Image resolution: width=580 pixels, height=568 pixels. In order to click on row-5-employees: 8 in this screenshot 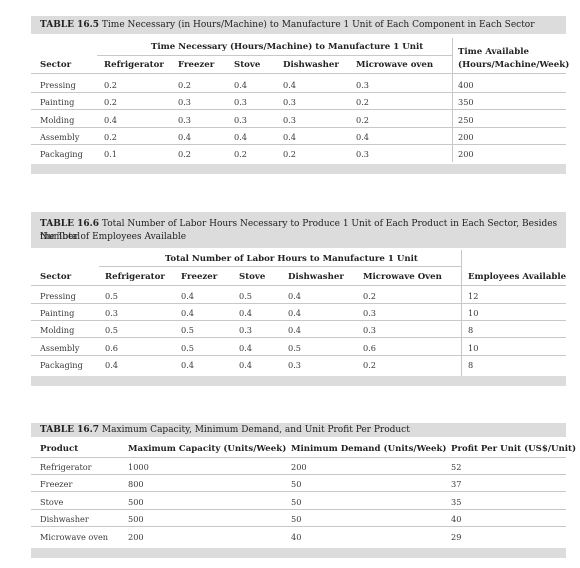, I will do `click(471, 365)`.